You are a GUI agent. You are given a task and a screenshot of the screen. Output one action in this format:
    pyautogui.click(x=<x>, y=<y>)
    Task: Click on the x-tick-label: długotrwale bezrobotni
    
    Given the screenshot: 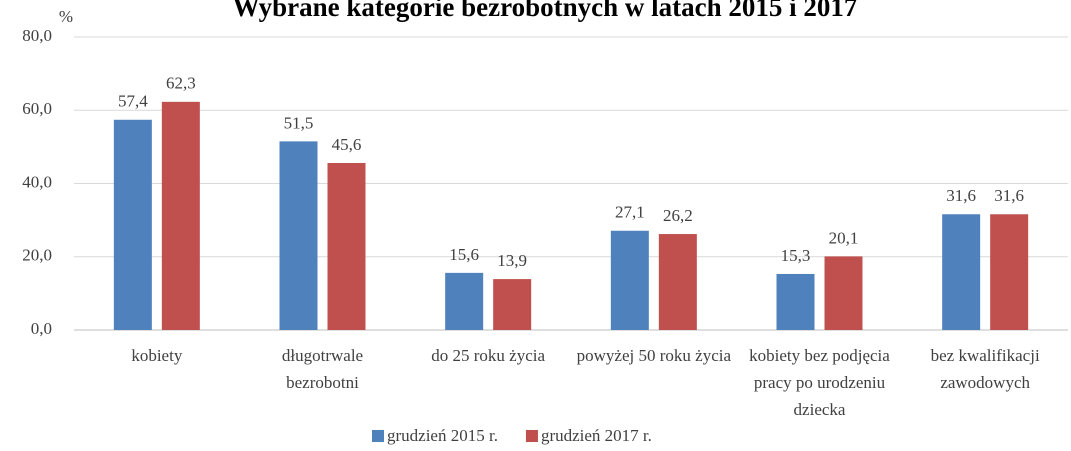 What is the action you would take?
    pyautogui.click(x=322, y=369)
    